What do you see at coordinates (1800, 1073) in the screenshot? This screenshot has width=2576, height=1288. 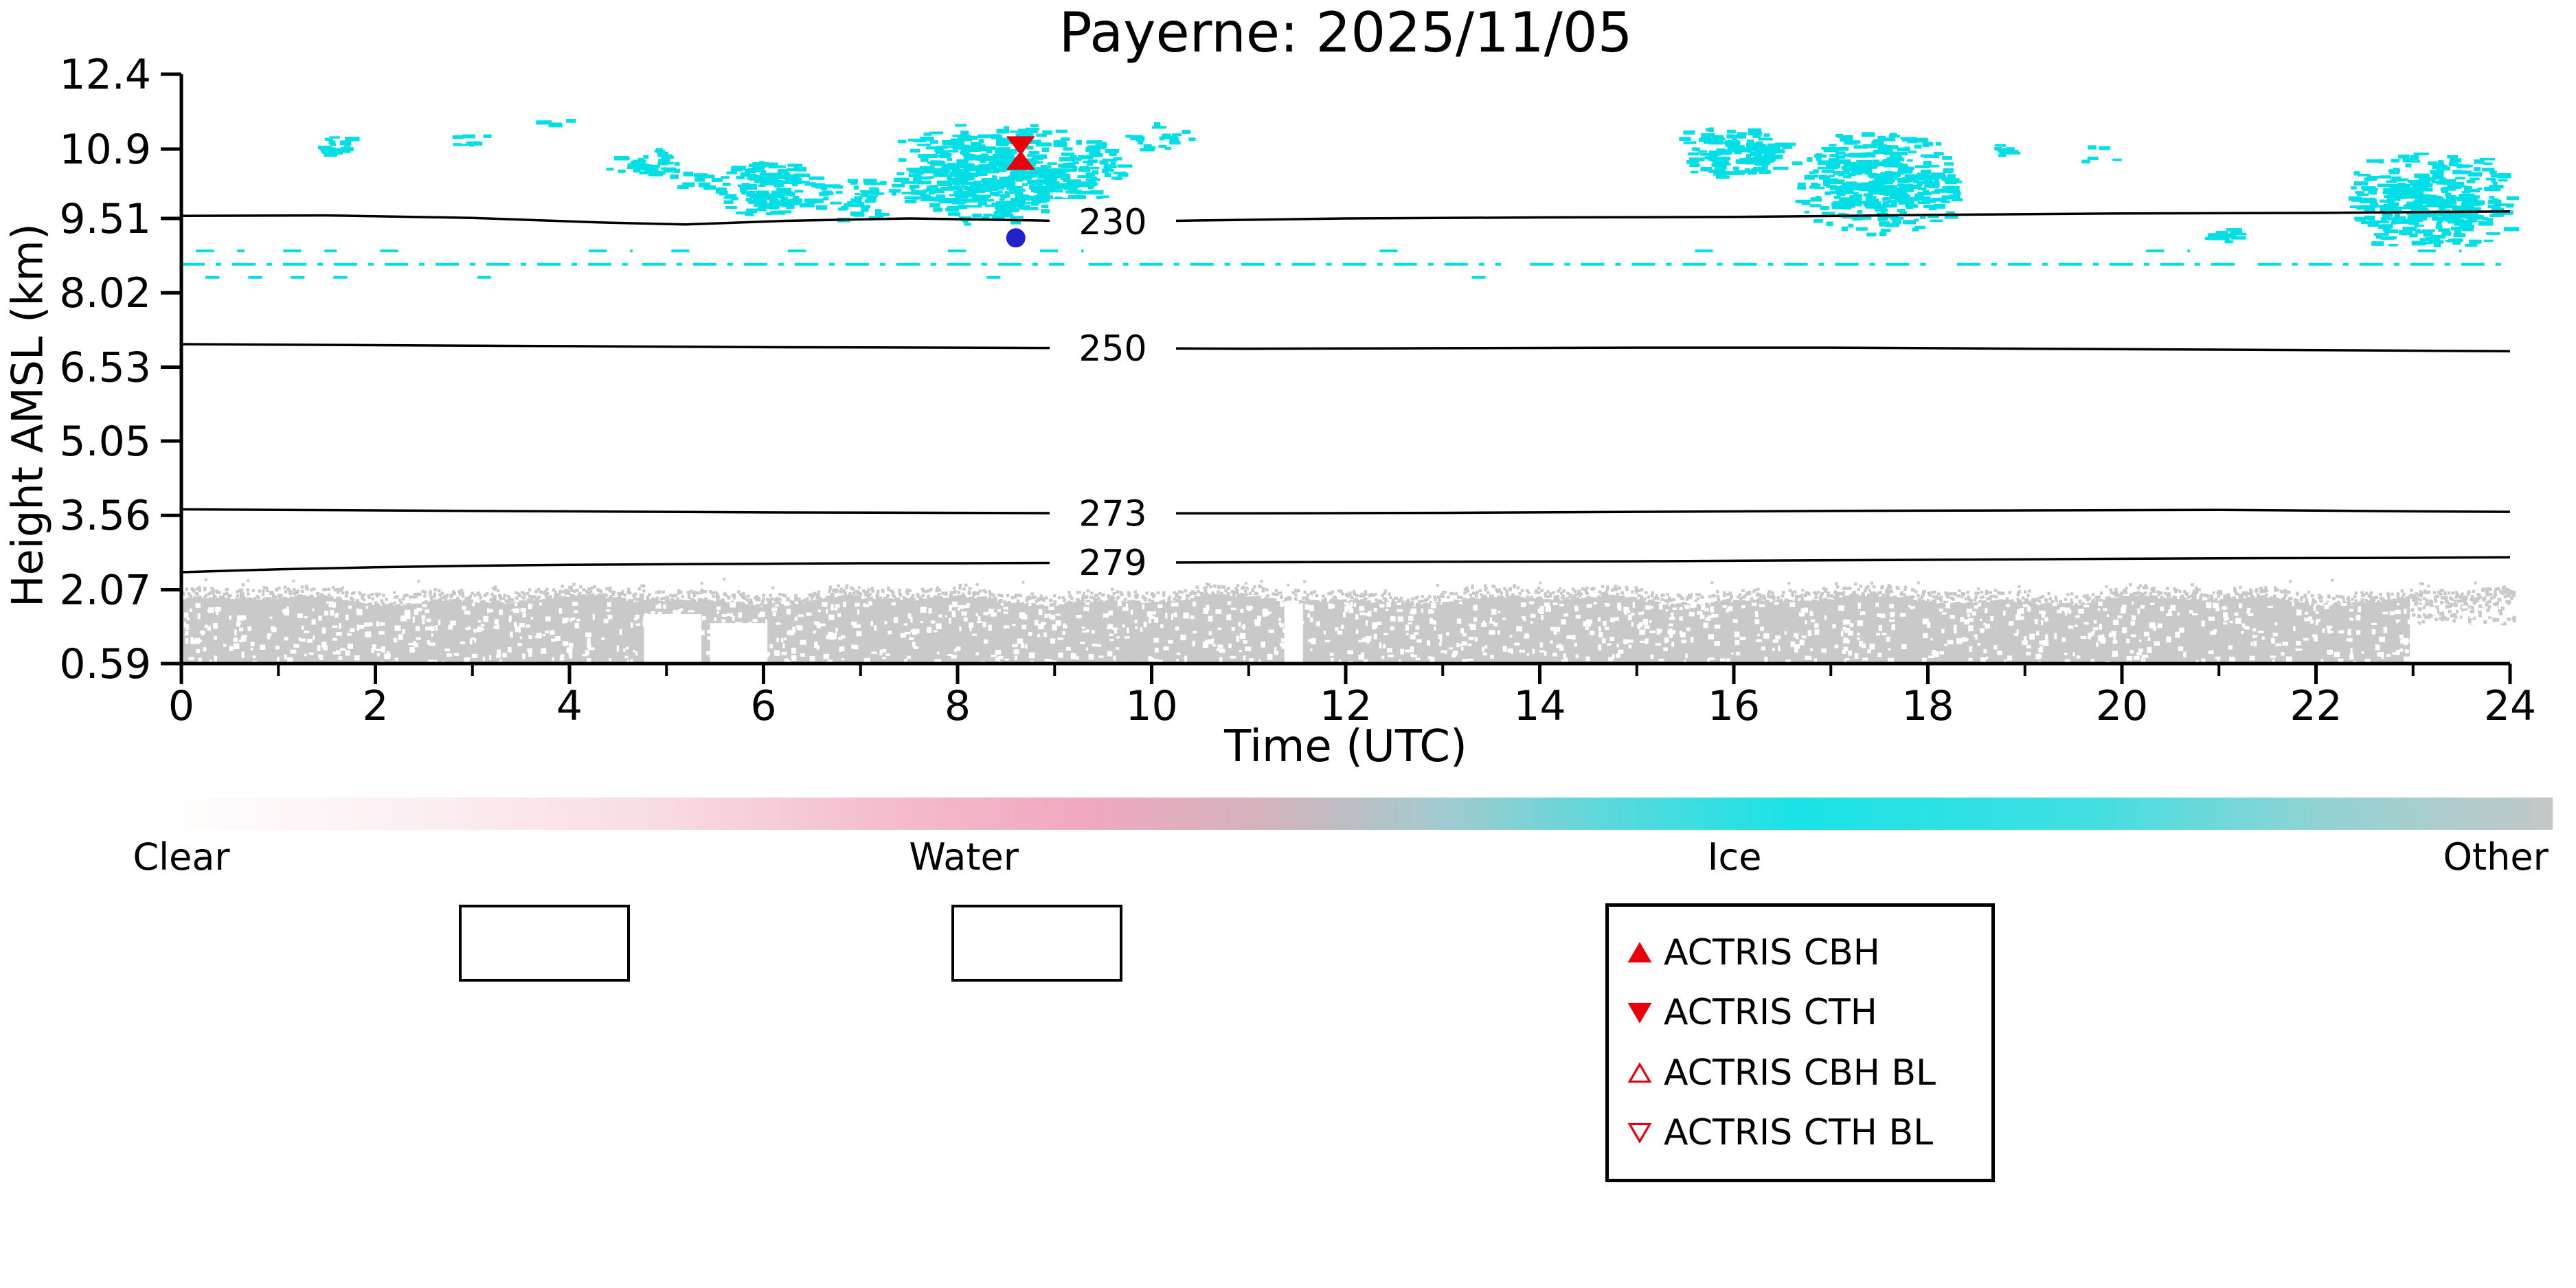 I see `legend-label: ACTRIS CBH BL` at bounding box center [1800, 1073].